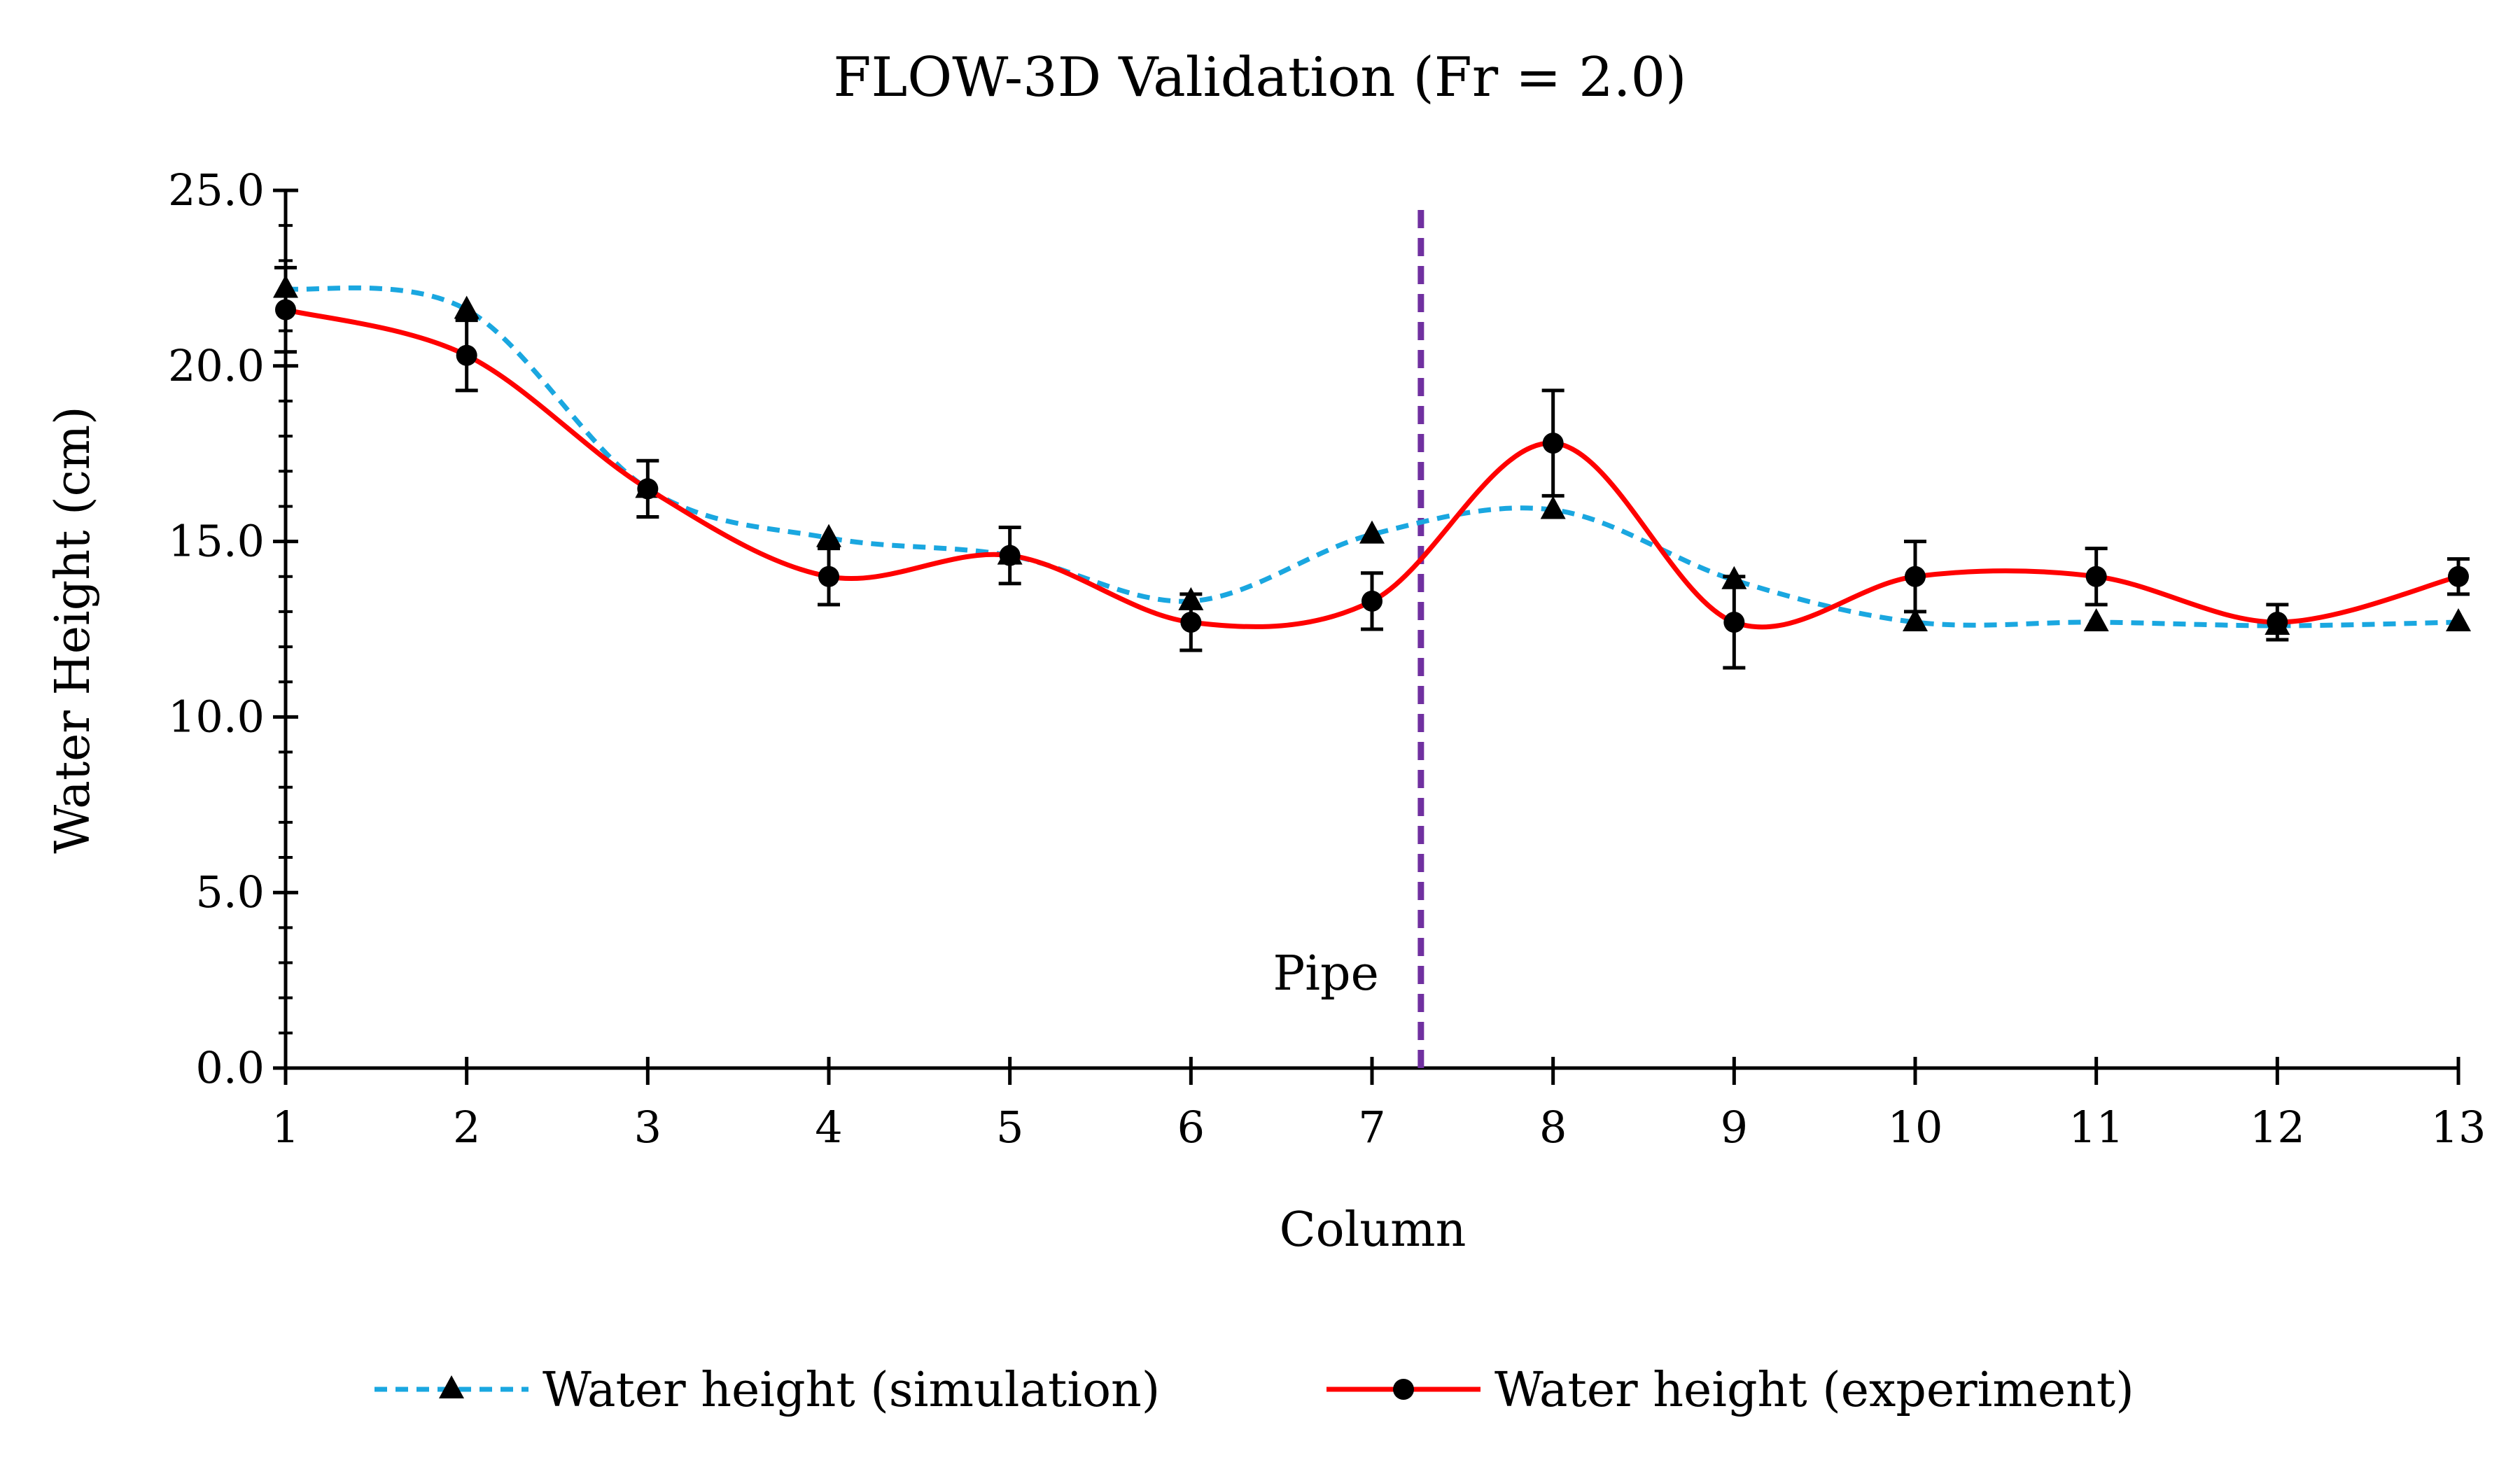  Describe the element at coordinates (648, 1127) in the screenshot. I see `x-tick-label: 3` at that location.